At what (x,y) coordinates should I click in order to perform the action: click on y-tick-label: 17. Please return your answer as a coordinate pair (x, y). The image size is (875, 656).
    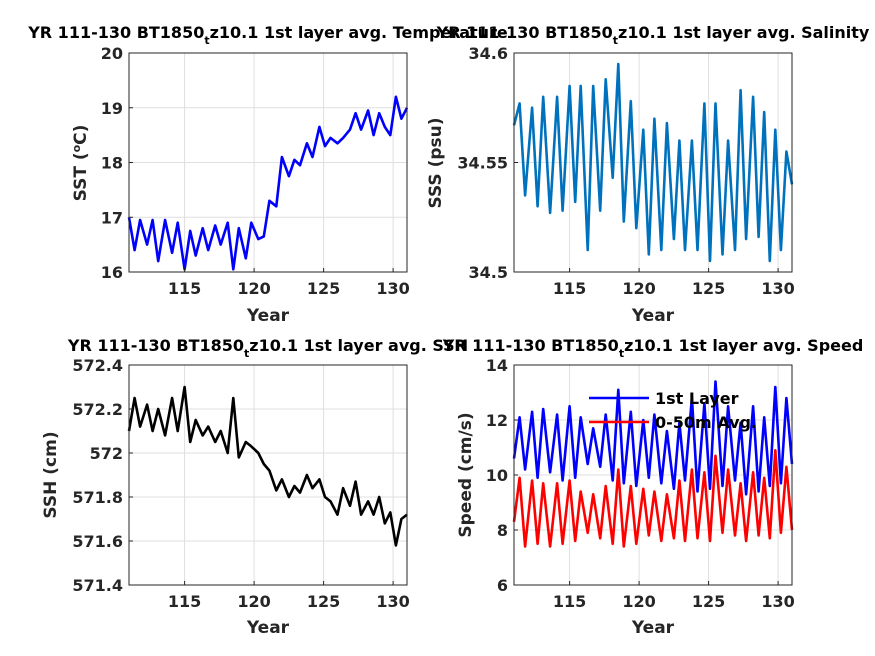
    Looking at the image, I should click on (112, 217).